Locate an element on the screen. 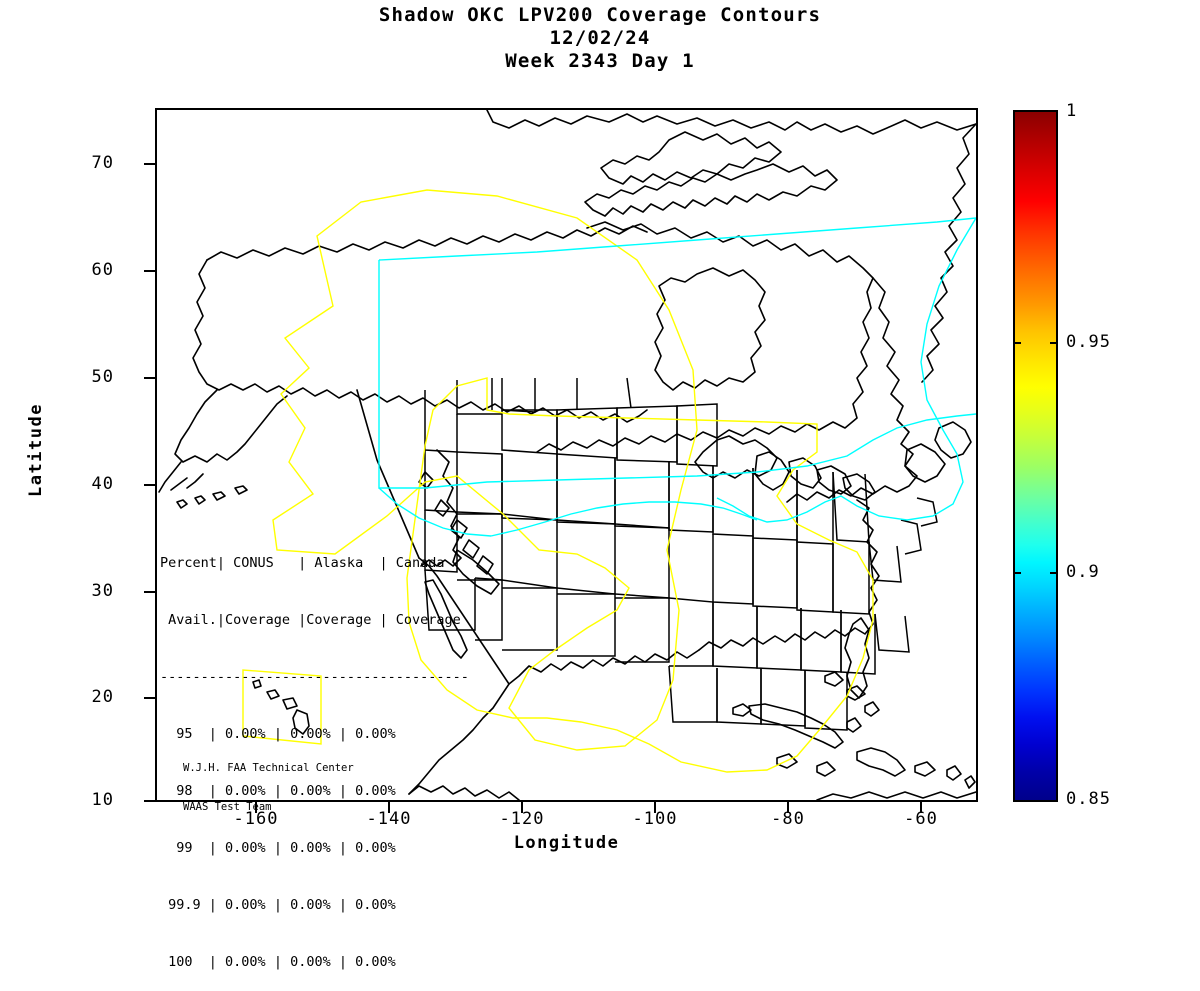  colorbar-tick-095-right is located at coordinates (1054, 343).